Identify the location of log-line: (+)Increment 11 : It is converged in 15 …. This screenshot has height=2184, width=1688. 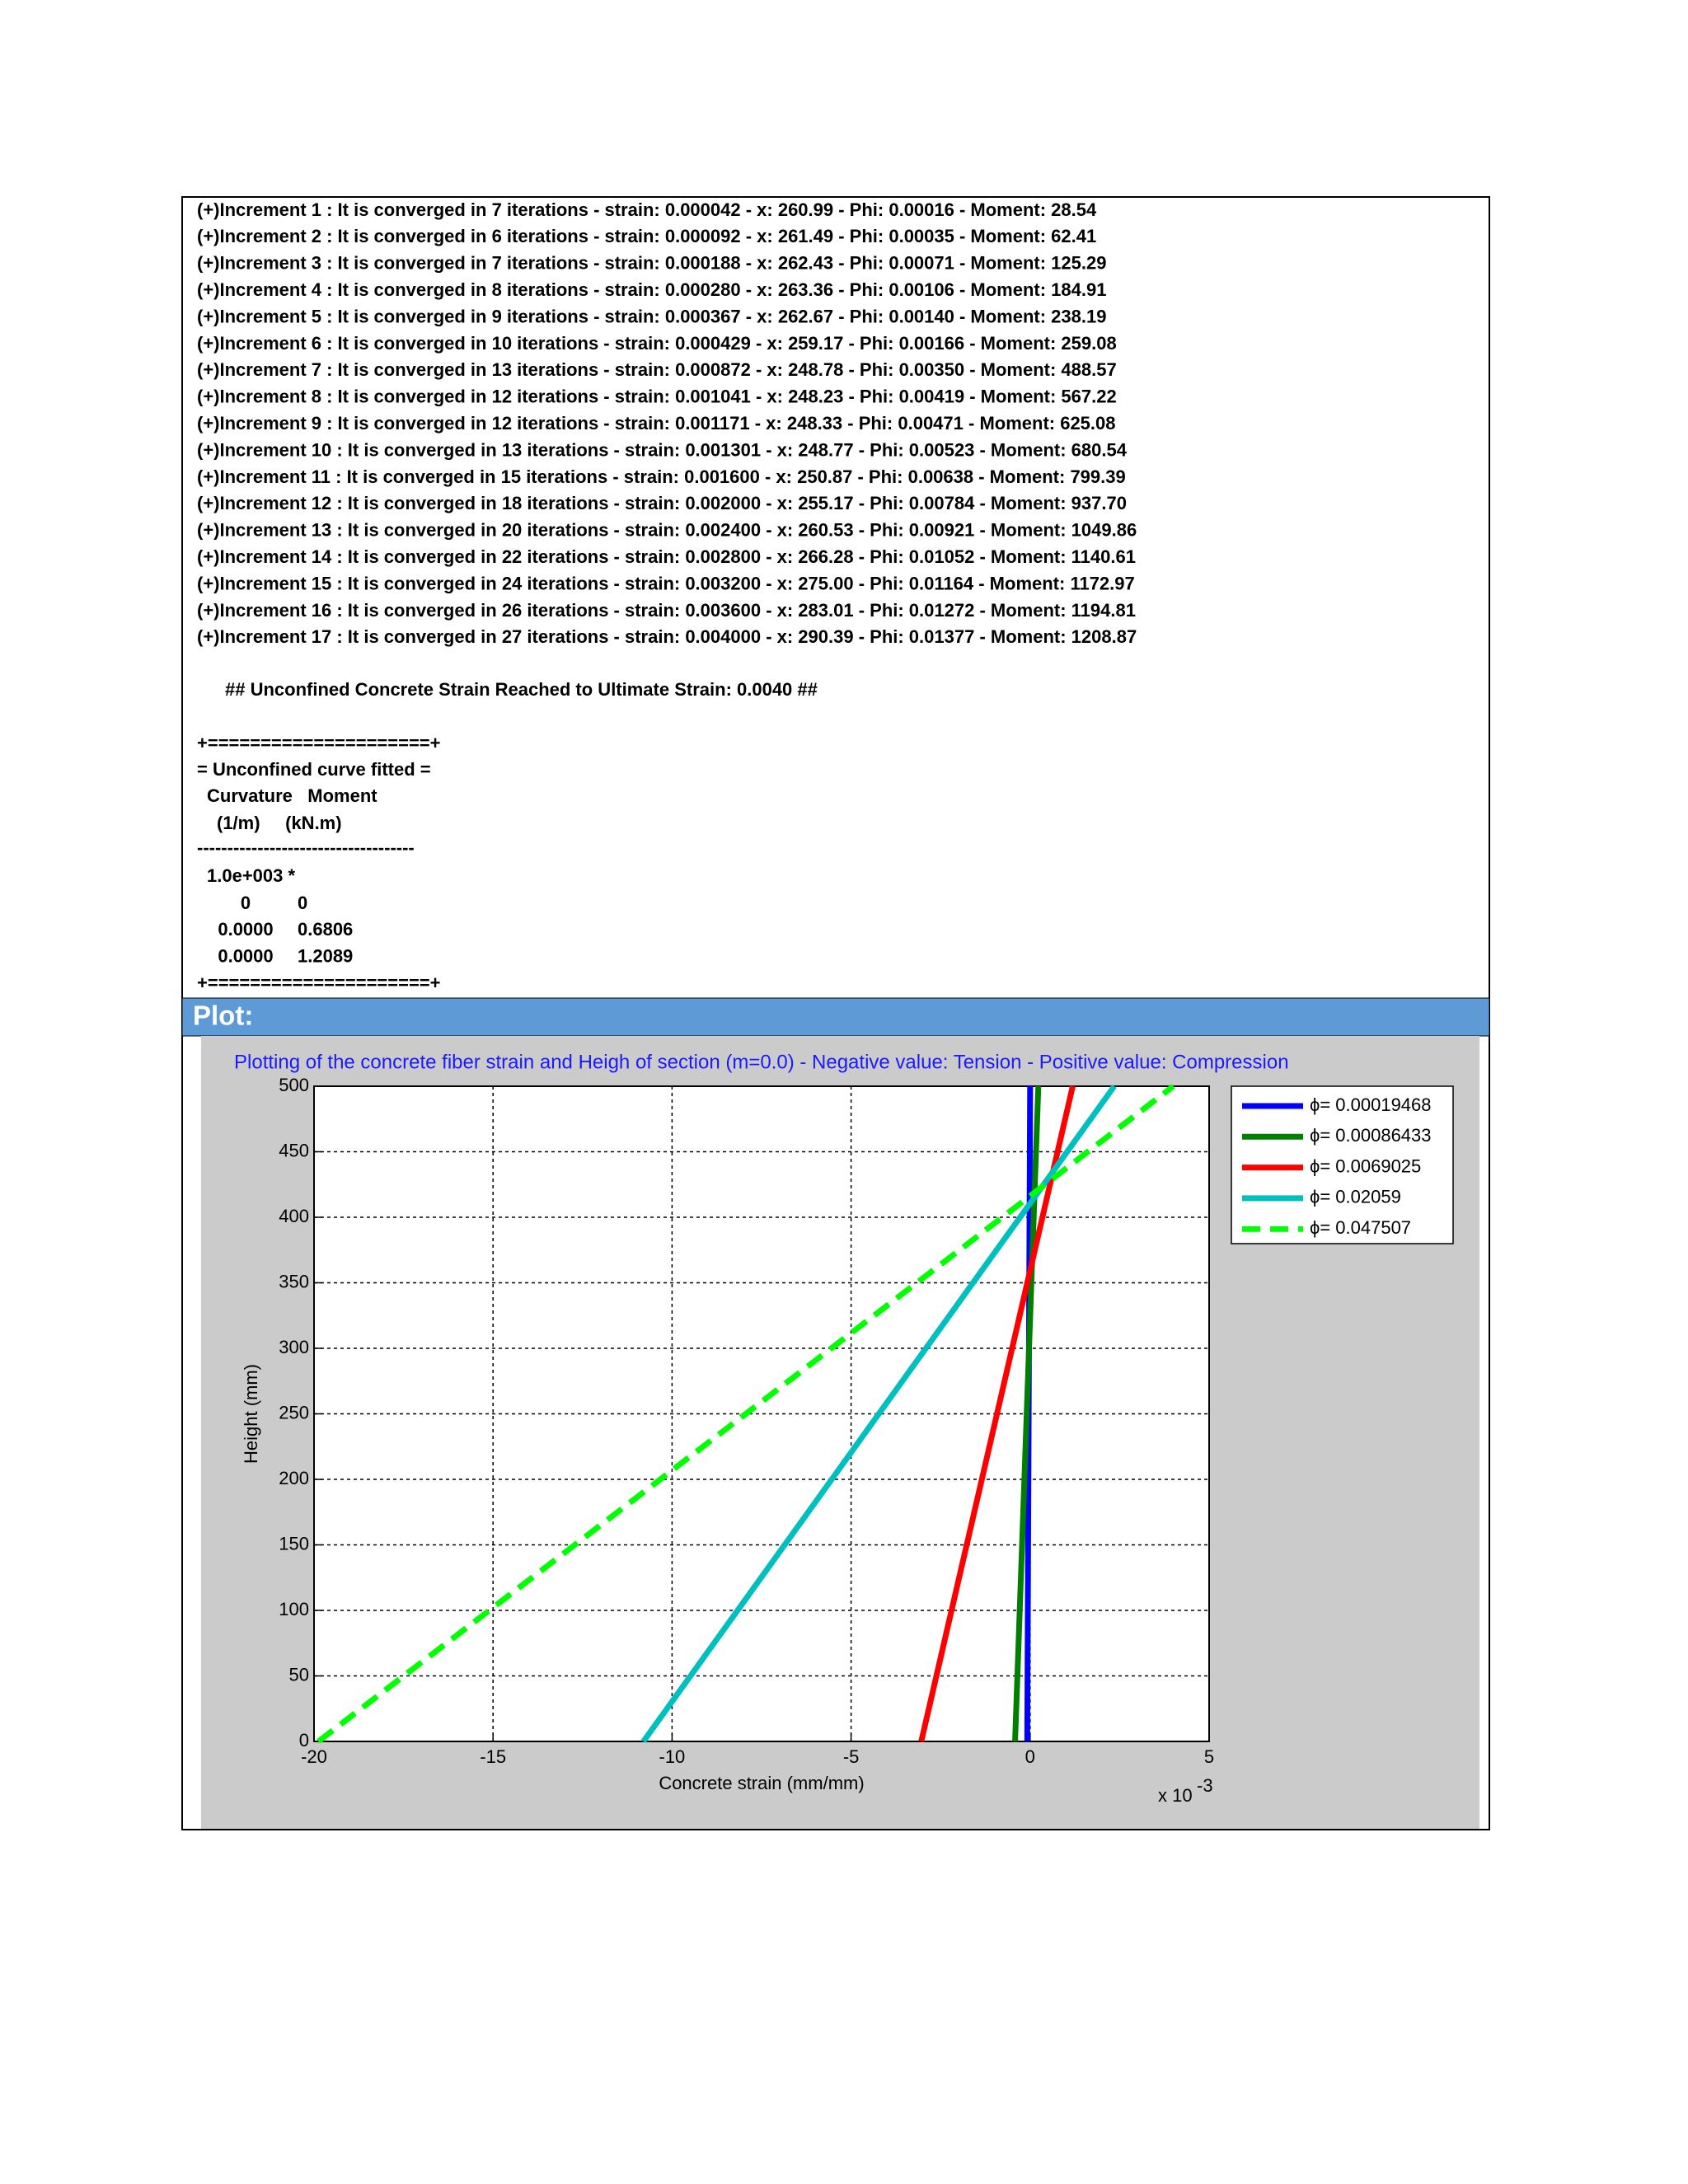
(661, 476).